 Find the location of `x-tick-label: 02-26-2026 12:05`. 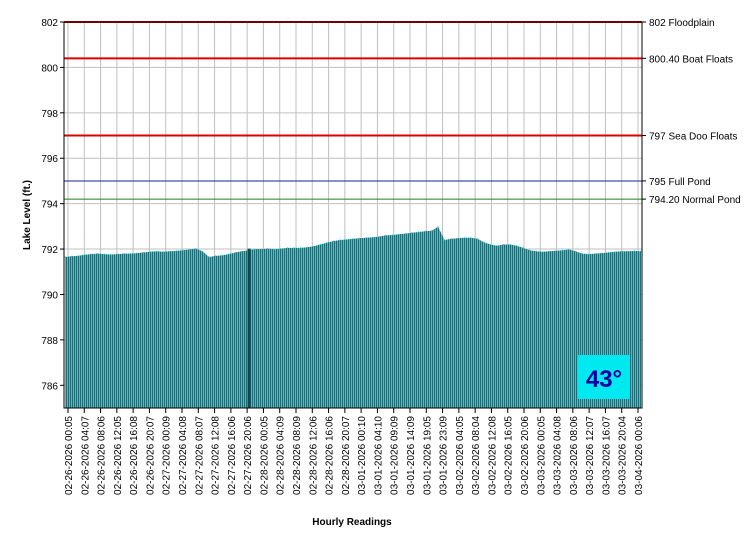

x-tick-label: 02-26-2026 12:05 is located at coordinates (118, 455).